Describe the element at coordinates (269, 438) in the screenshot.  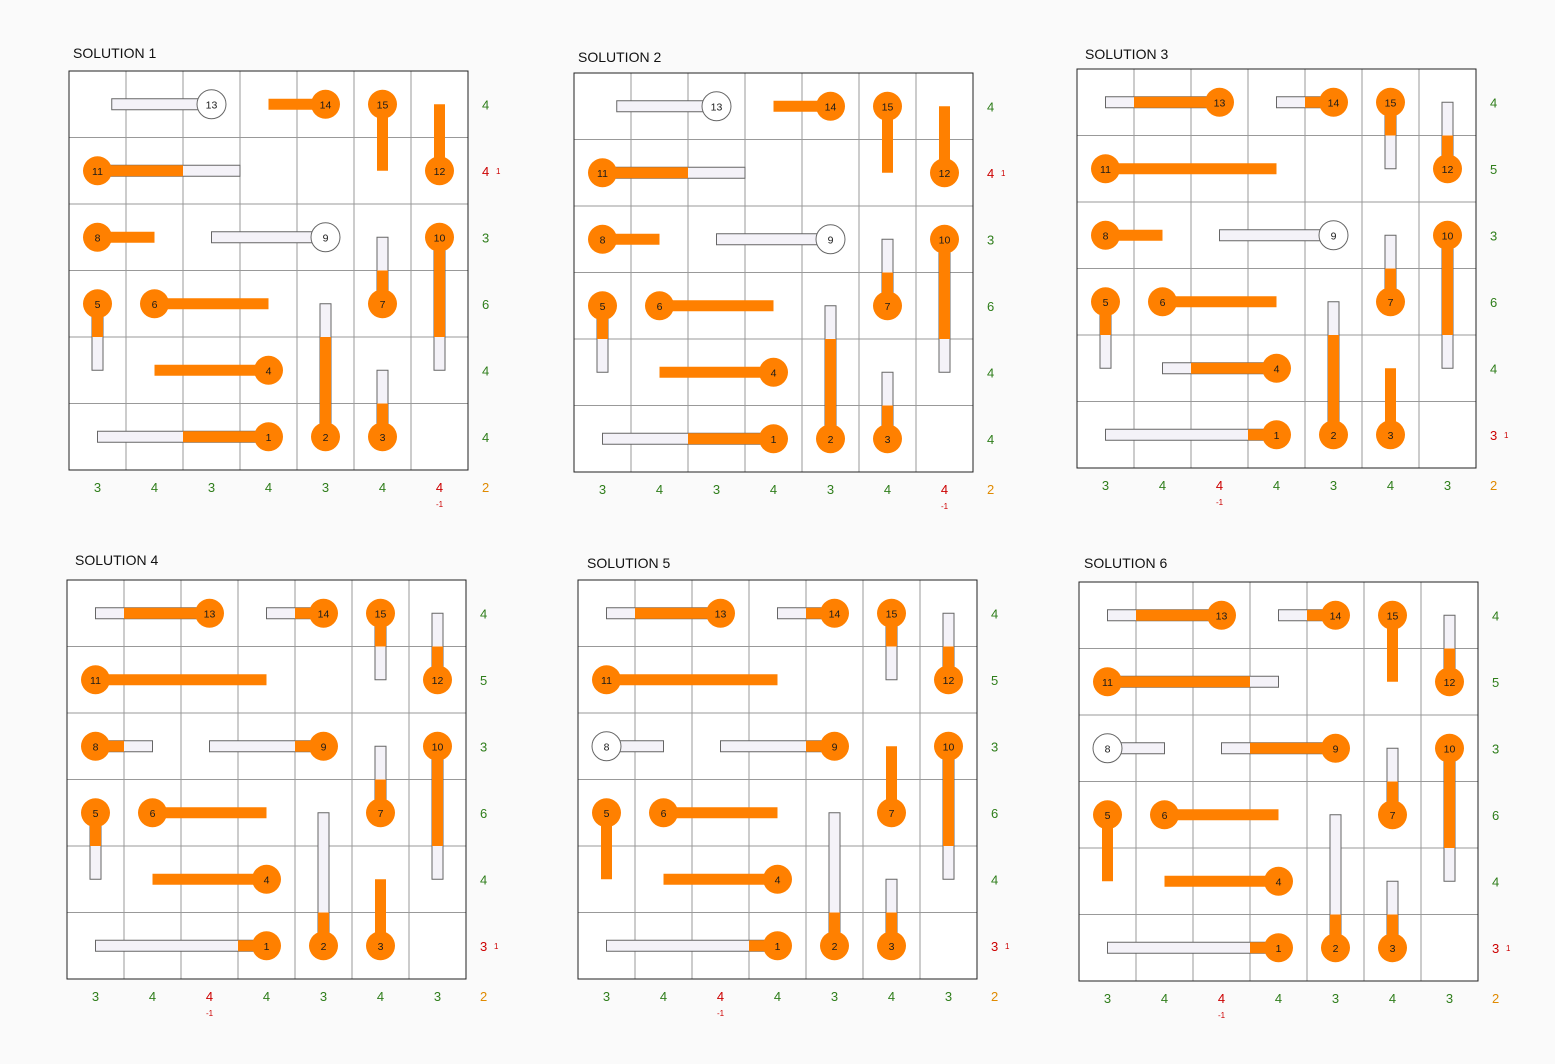
I see `piece-number: 1` at that location.